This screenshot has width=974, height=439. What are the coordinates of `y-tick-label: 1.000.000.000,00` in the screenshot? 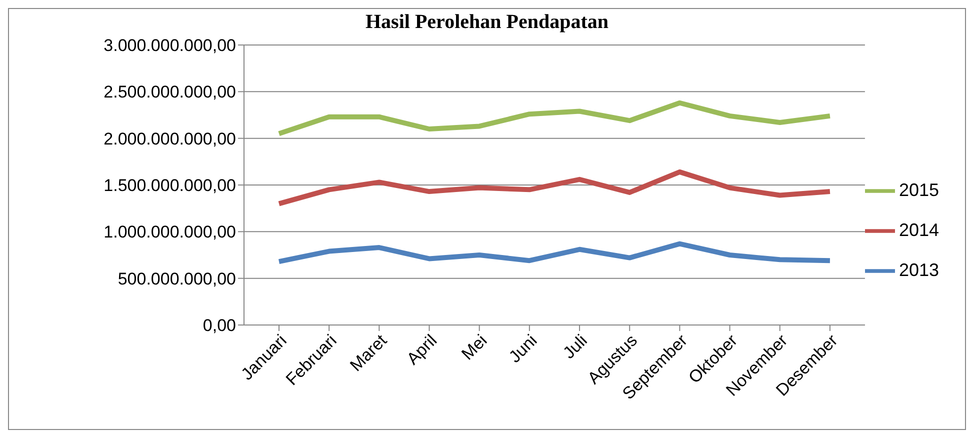 It's located at (170, 232).